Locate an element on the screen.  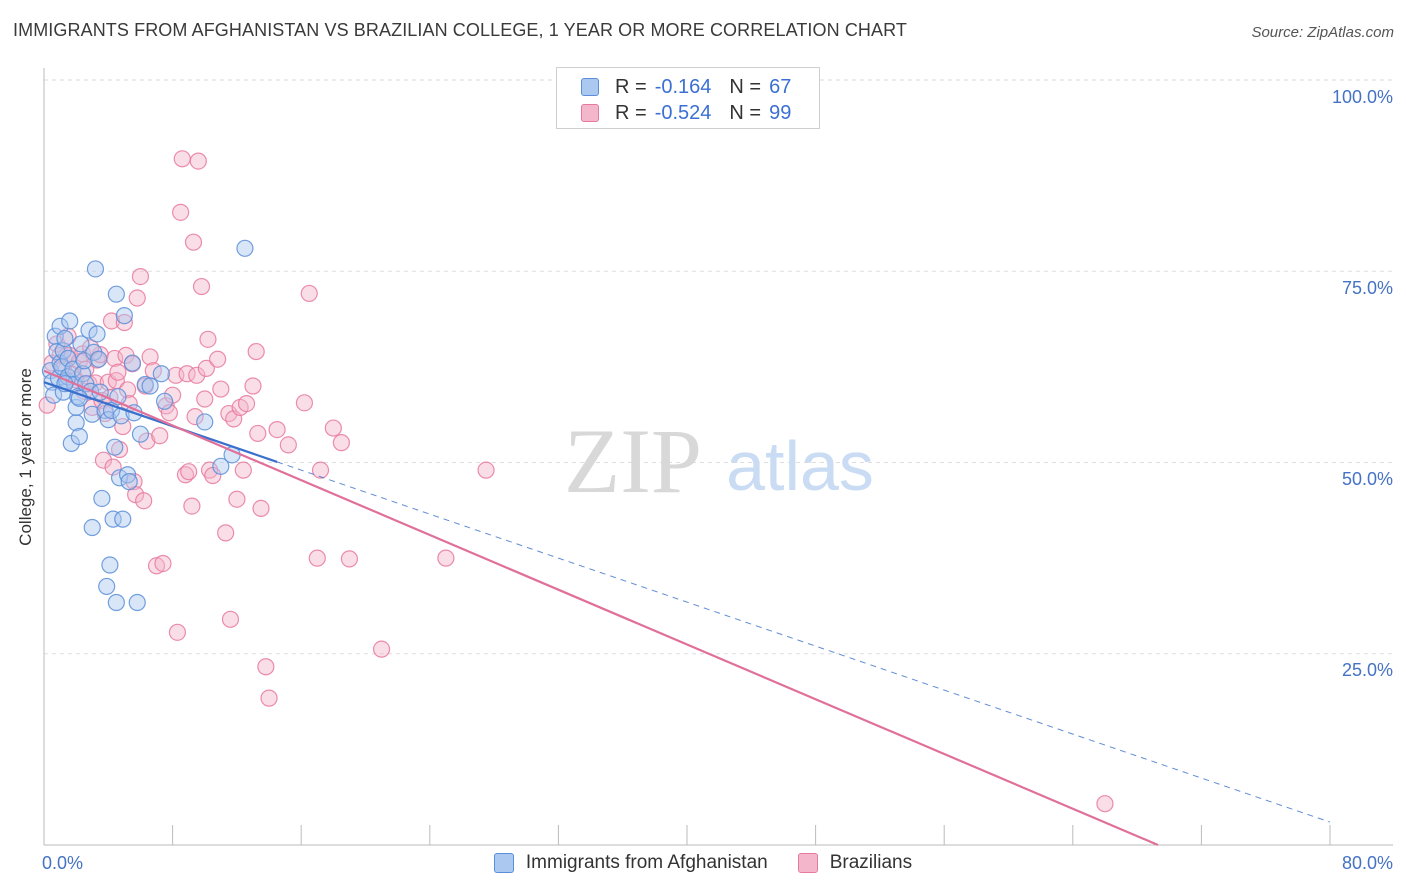
legend-swatch-brazilians is located at coordinates (590, 113).